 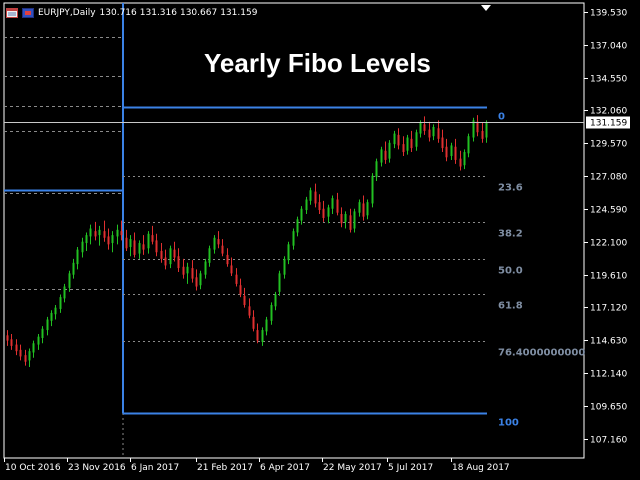 What do you see at coordinates (239, 13) in the screenshot?
I see `close-value: 131.159` at bounding box center [239, 13].